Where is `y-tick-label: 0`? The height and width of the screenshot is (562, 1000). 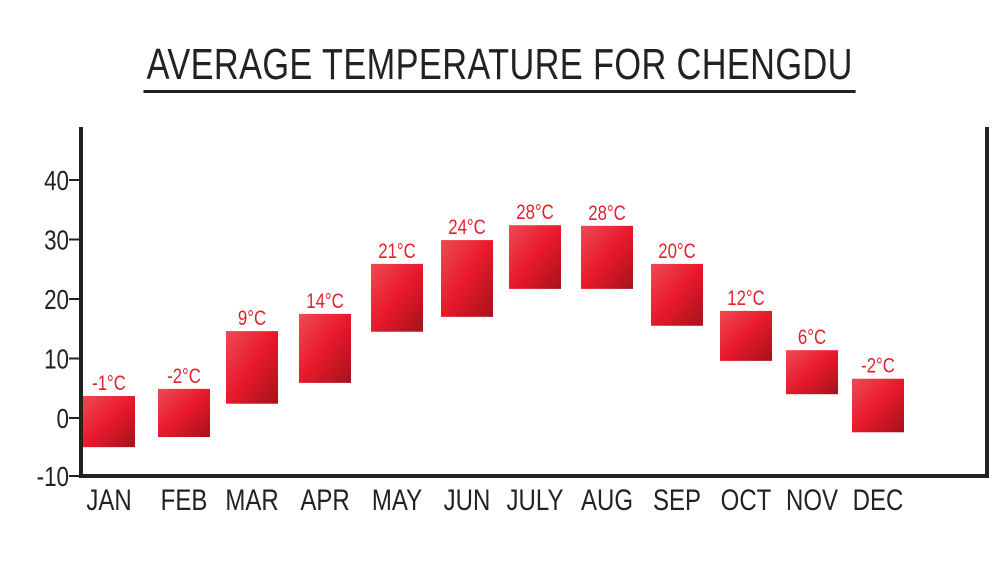
y-tick-label: 0 is located at coordinates (63, 419).